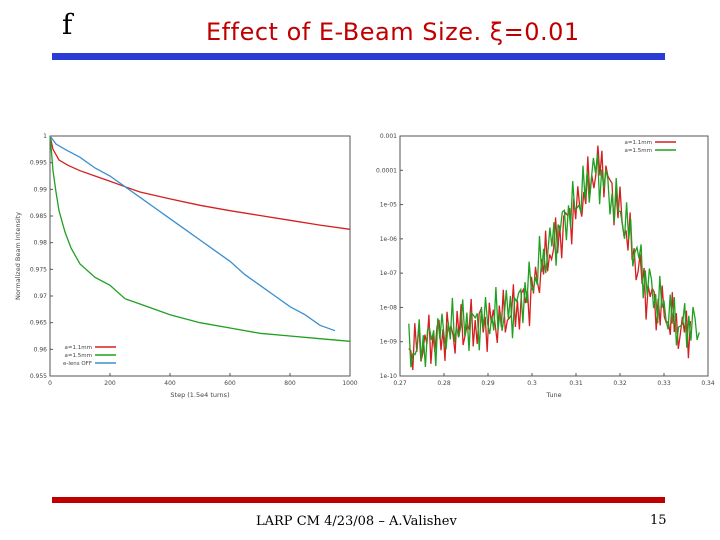 Image resolution: width=720 pixels, height=540 pixels. I want to click on x-tick-label: 0.32, so click(620, 383).